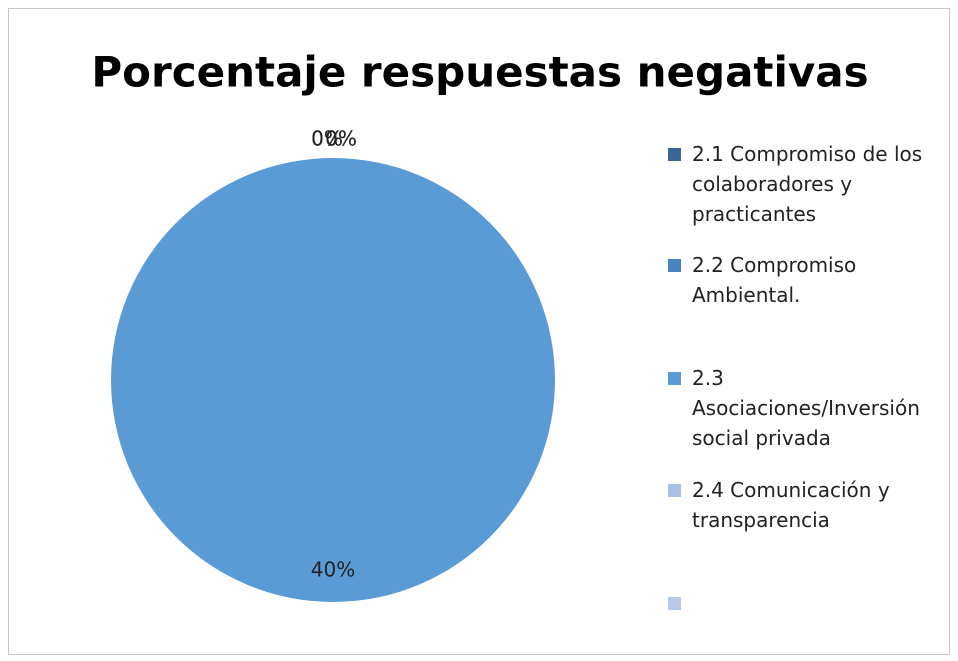  Describe the element at coordinates (791, 505) in the screenshot. I see `legend-label: 2.4 Comunicación y transparencia` at that location.